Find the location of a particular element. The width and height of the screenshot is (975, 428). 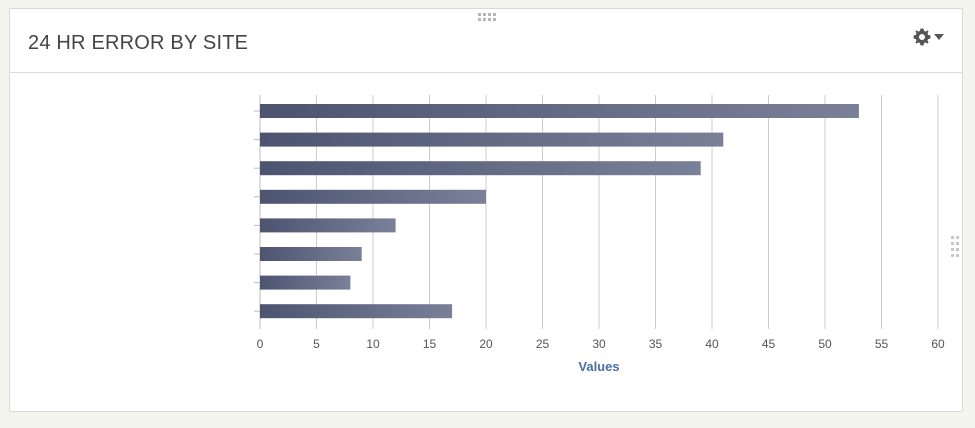

x-tick-label: 35 is located at coordinates (656, 344).